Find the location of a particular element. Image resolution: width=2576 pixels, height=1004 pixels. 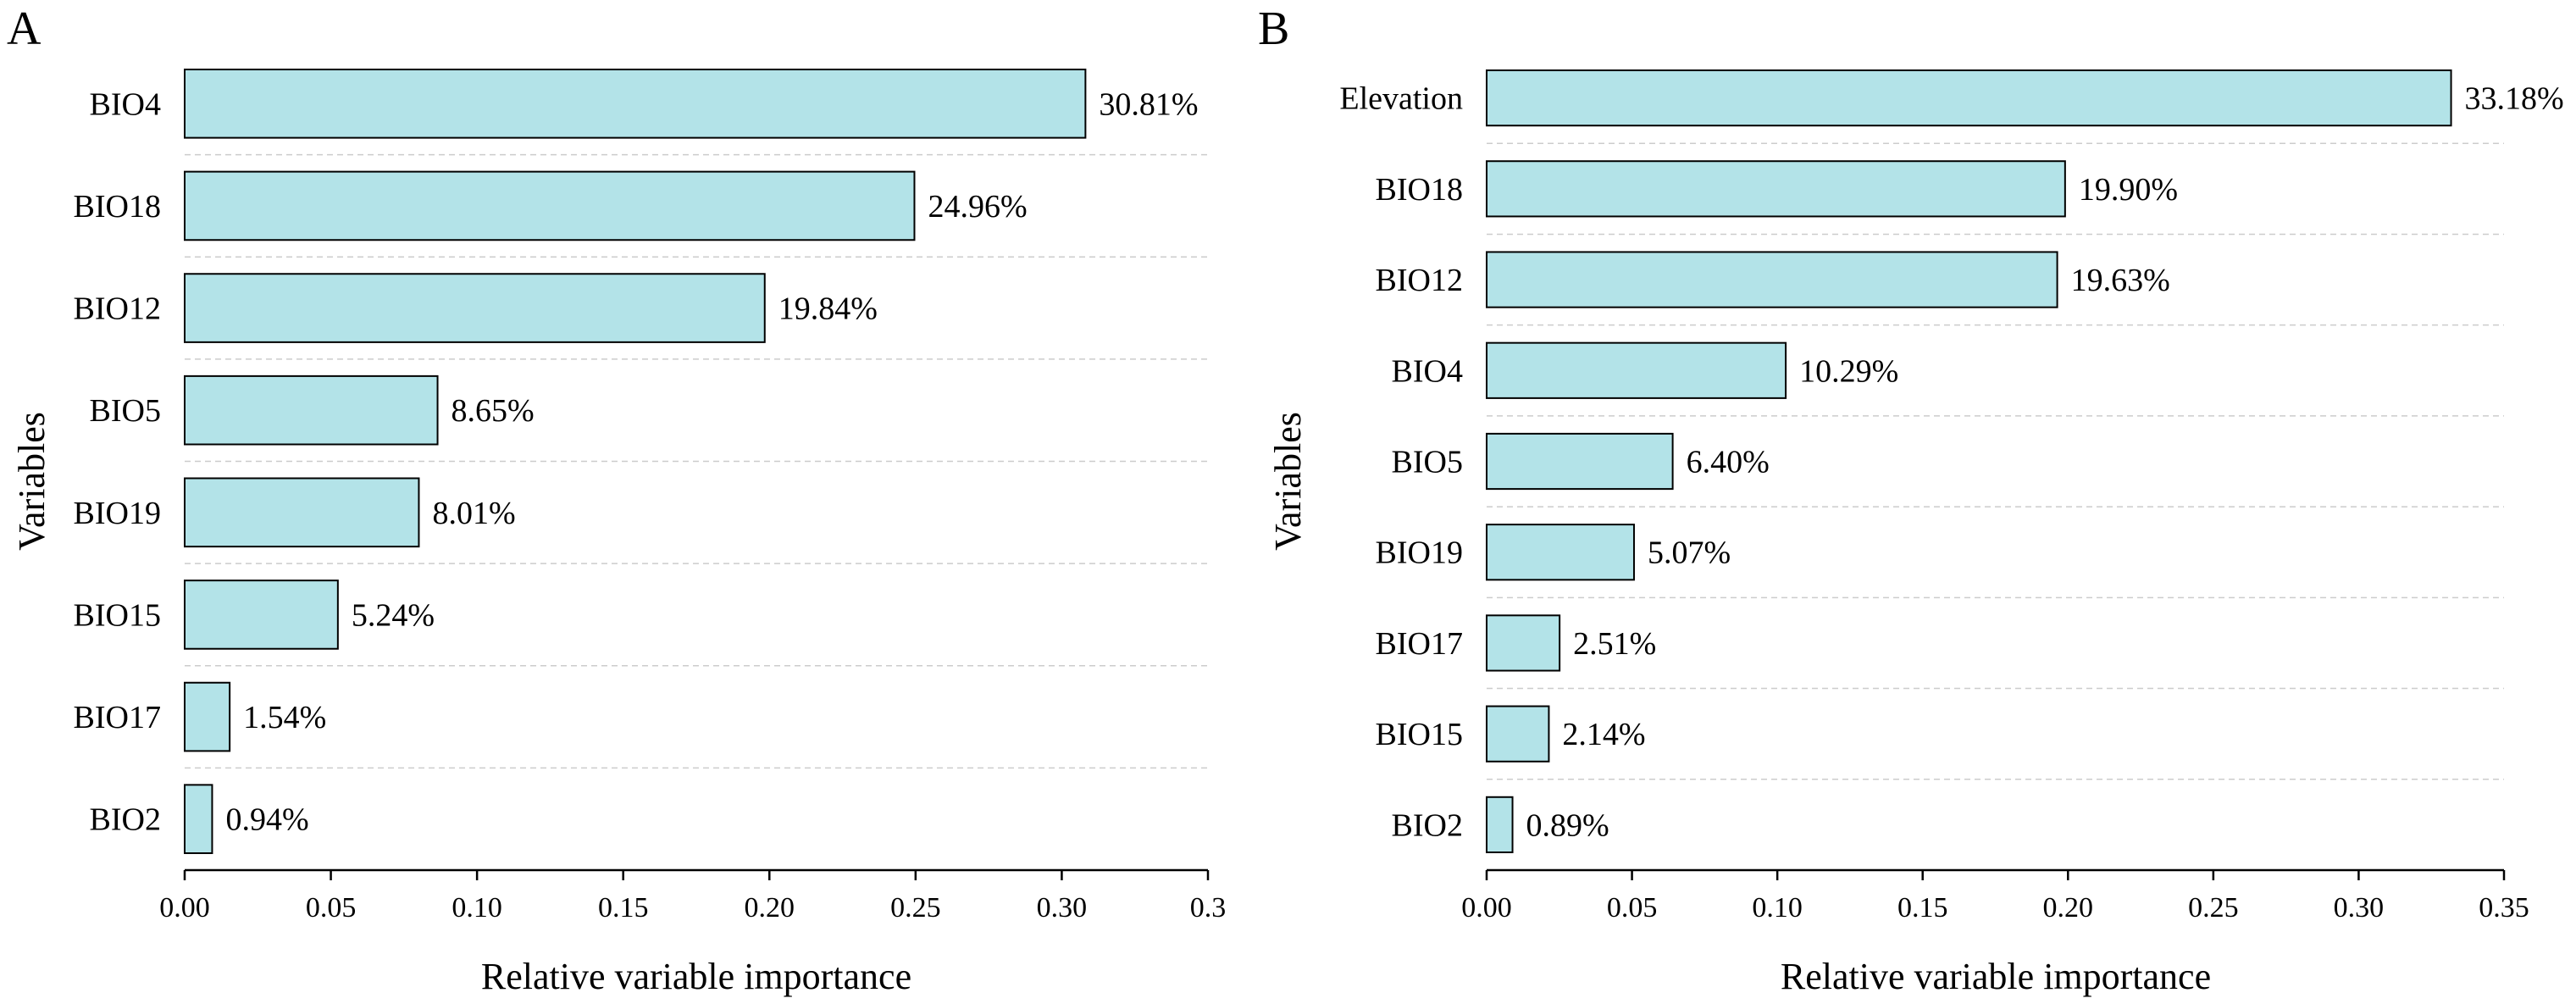

category-label: Elevation is located at coordinates (1401, 99).